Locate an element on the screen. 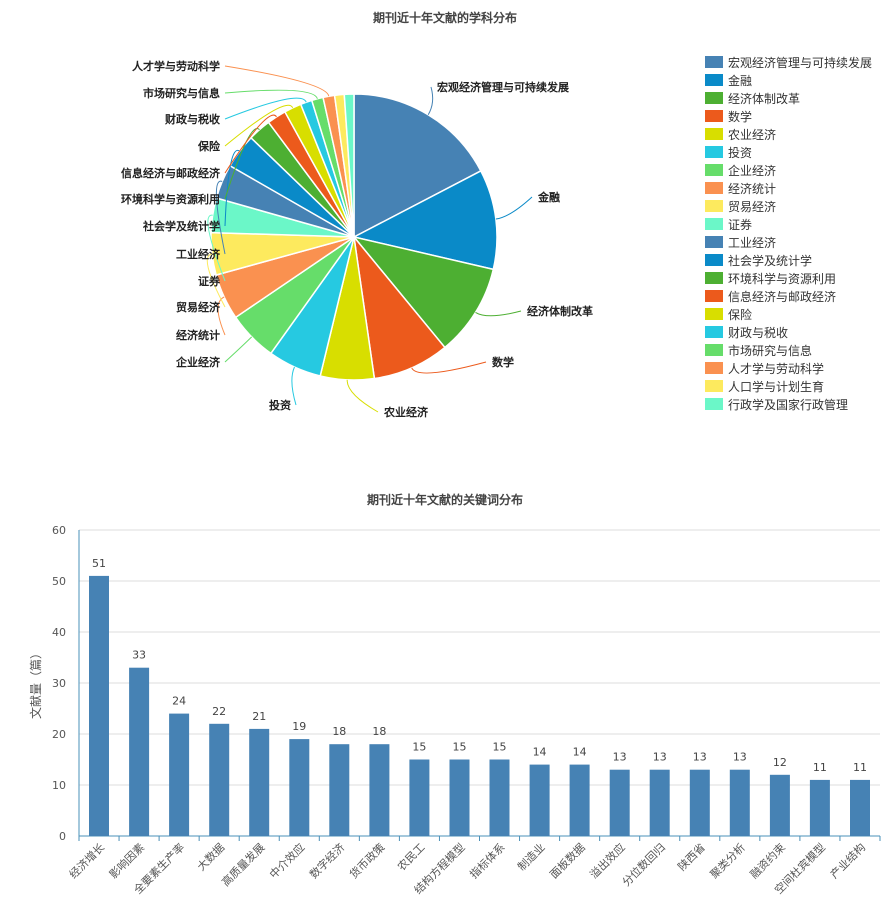 The width and height of the screenshot is (890, 909). y-axis-label: 文献量（篇） is located at coordinates (35, 683).